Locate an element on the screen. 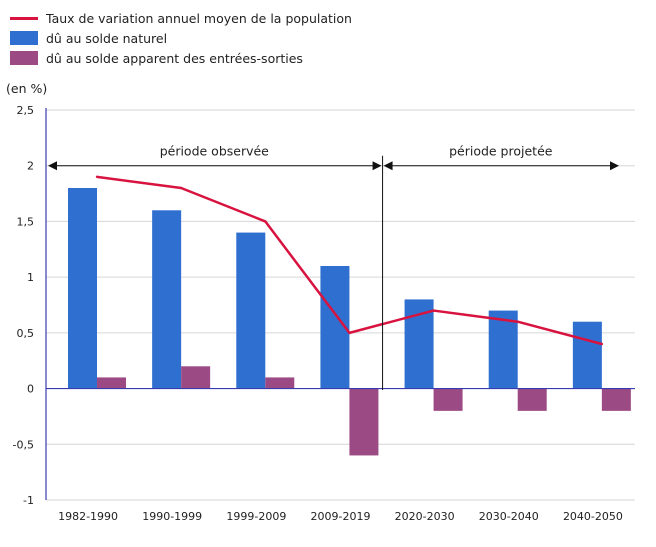 This screenshot has height=547, width=656. legend-label-migration: dû au solde apparent des entrées-sorties is located at coordinates (174, 58).